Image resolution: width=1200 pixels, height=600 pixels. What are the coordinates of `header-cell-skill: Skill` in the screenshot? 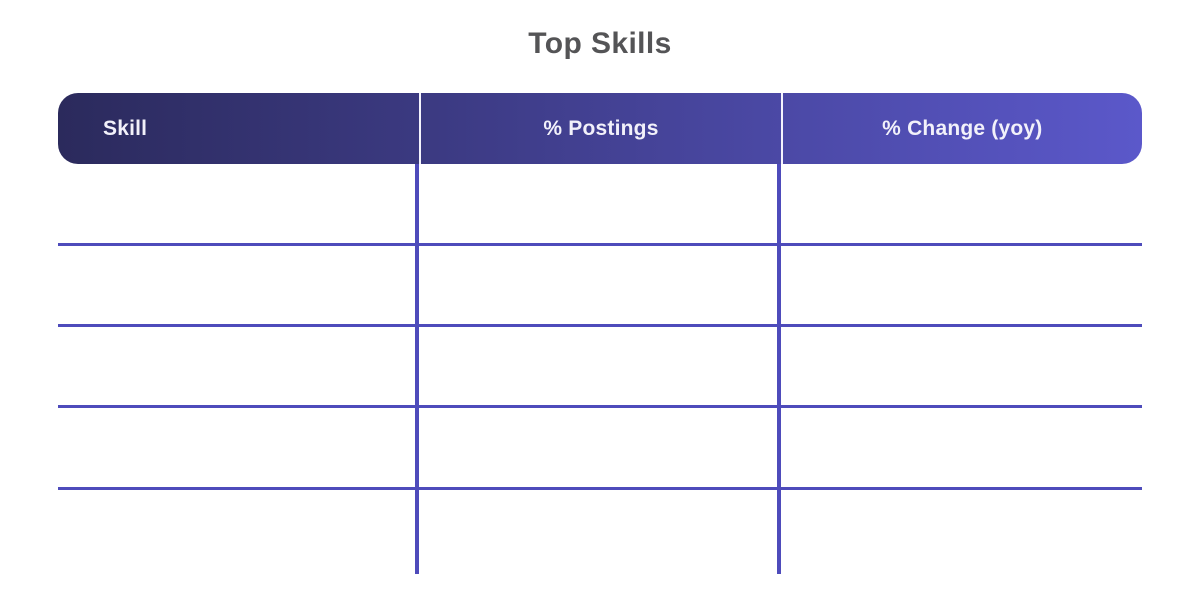 It's located at (125, 128).